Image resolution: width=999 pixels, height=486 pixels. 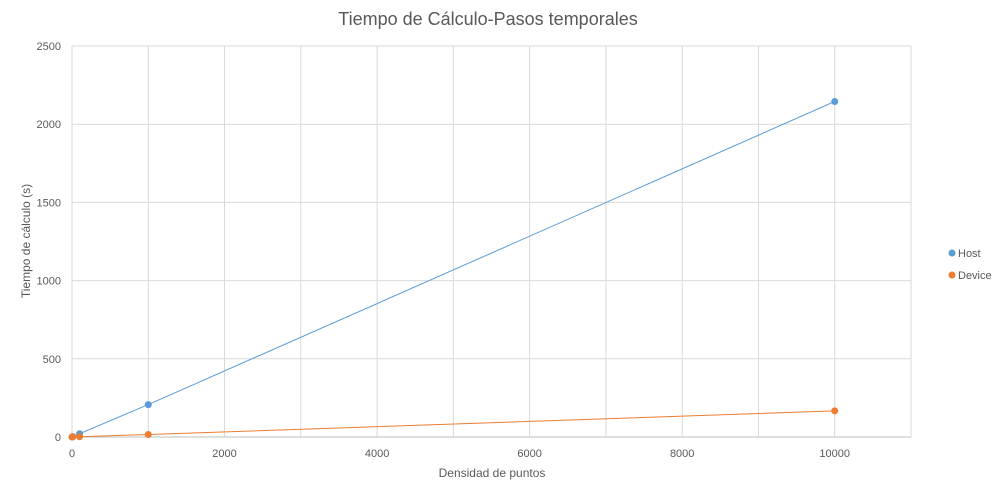 What do you see at coordinates (72, 454) in the screenshot?
I see `x-tick-label: 0` at bounding box center [72, 454].